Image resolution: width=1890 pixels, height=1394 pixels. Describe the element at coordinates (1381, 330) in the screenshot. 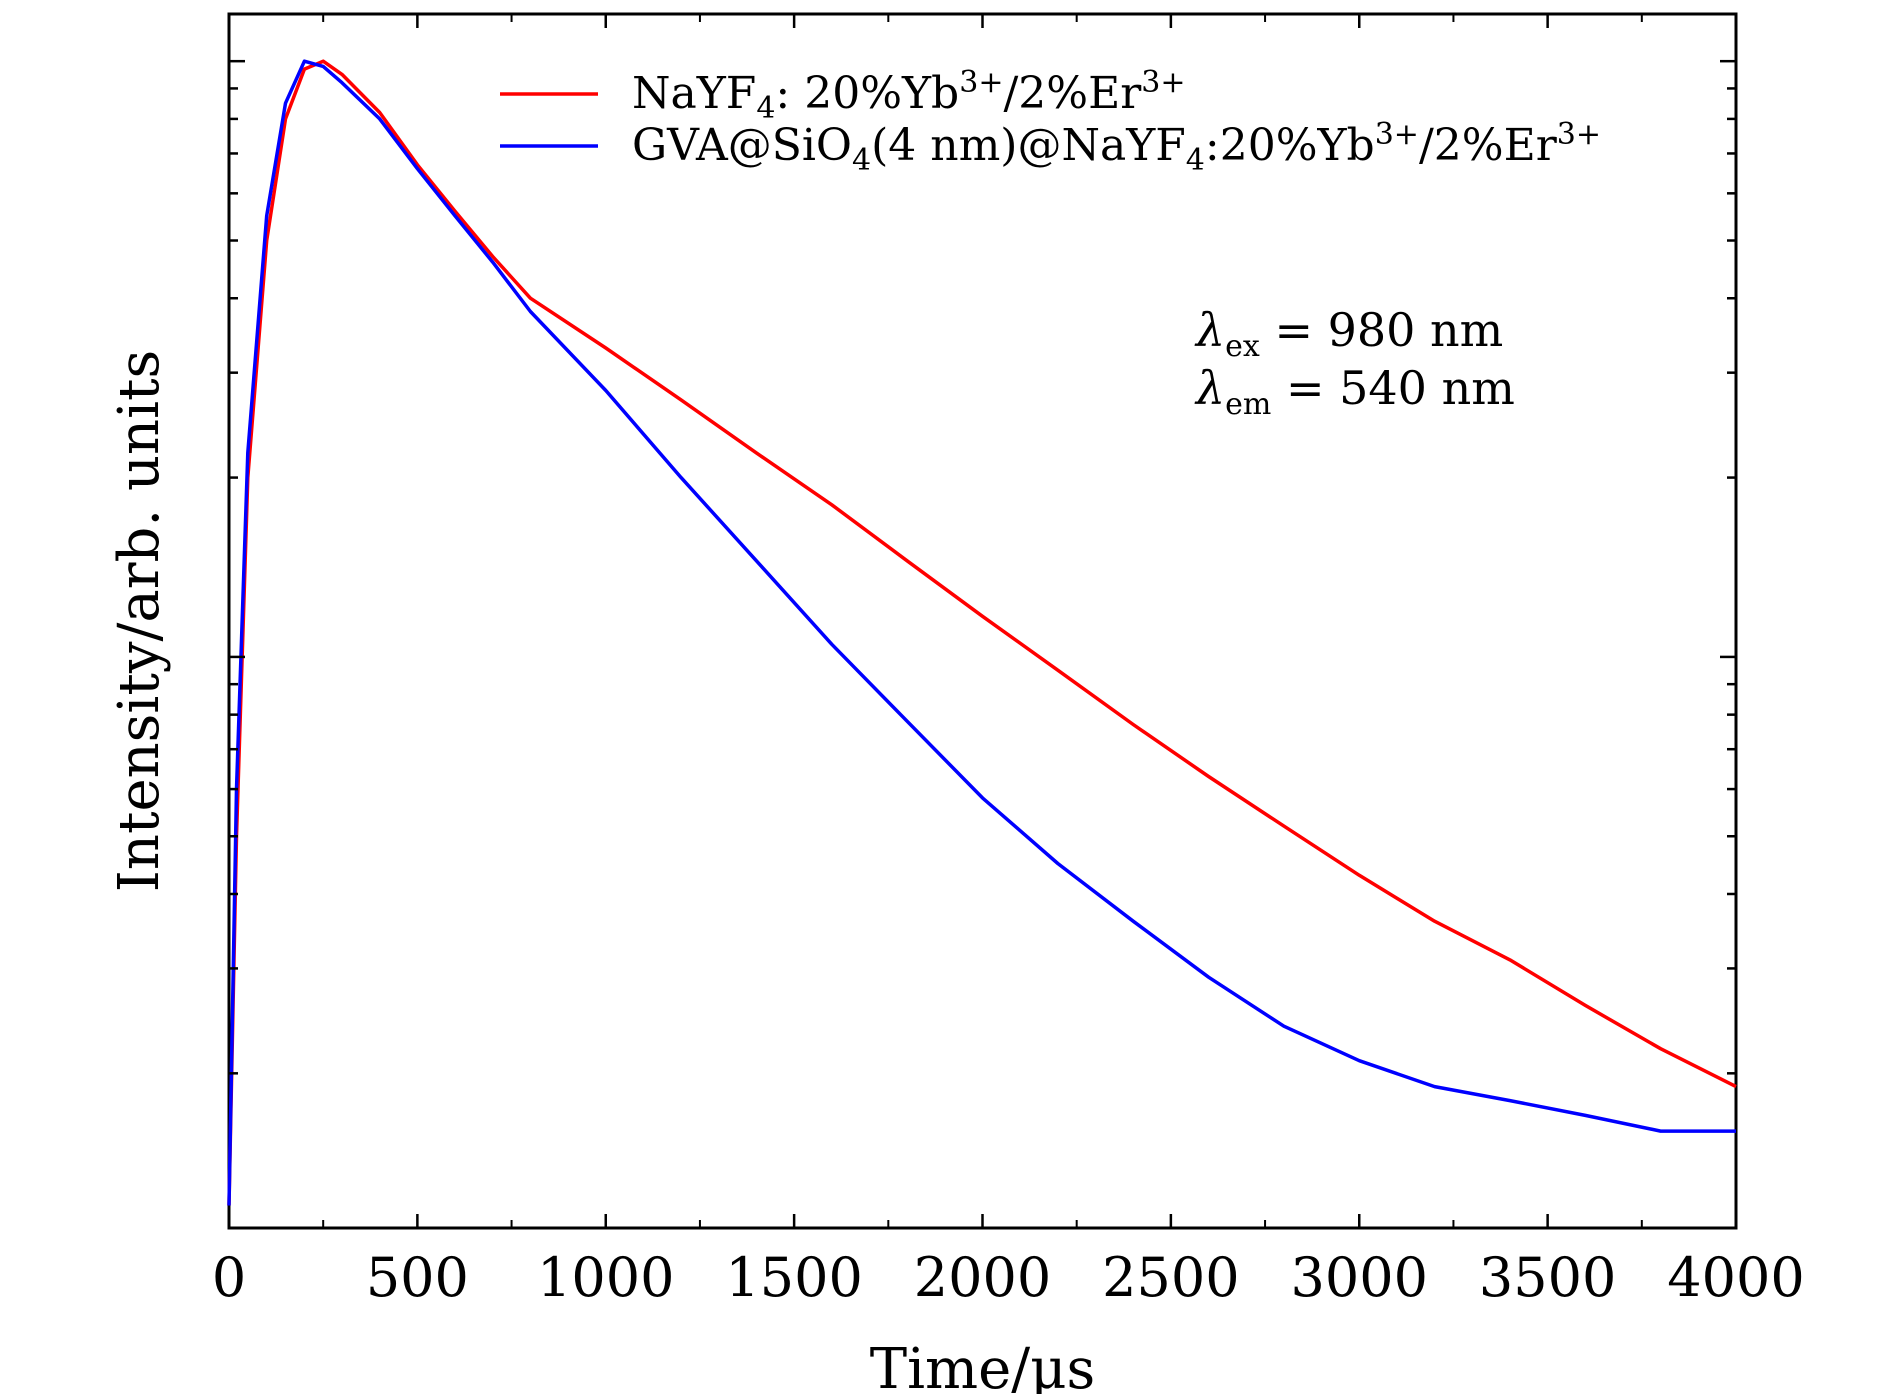

I see `excitation-value: = 980 nm` at that location.